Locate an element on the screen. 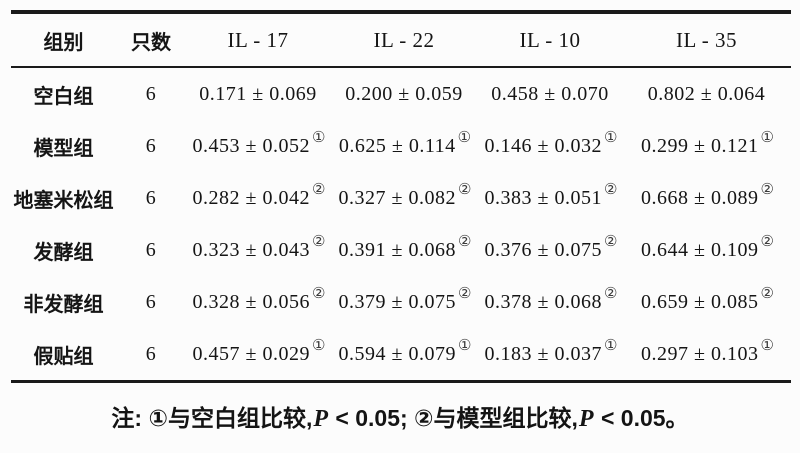  measure-value: 0.171 ± 0.069 is located at coordinates (258, 93).